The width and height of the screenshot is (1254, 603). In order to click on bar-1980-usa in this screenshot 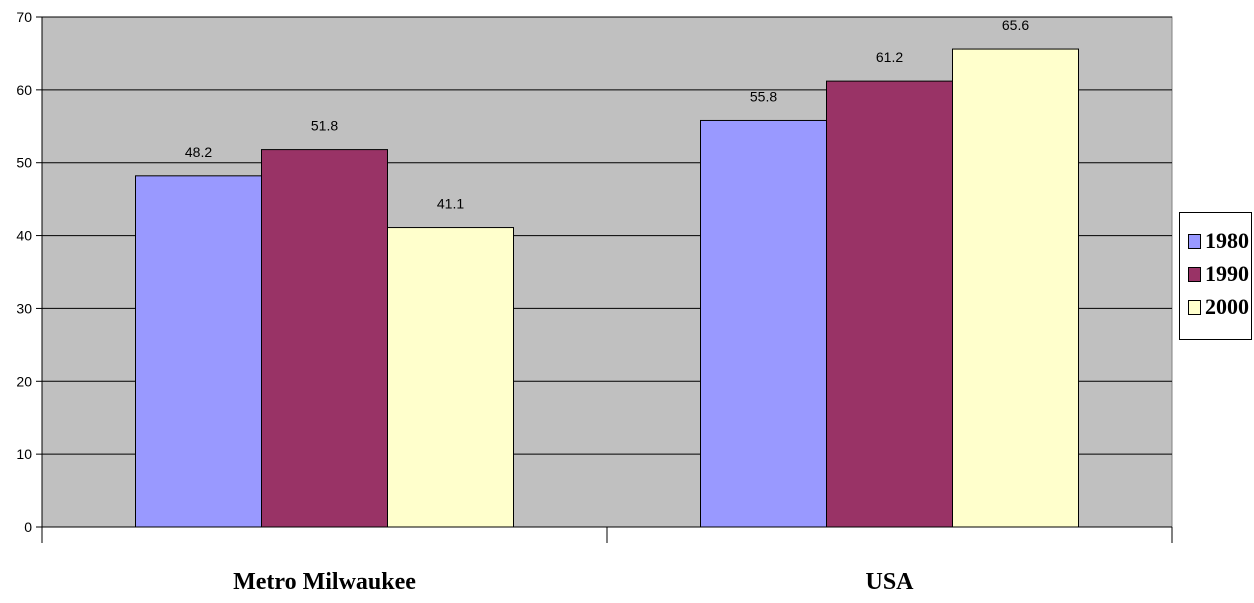, I will do `click(763, 323)`.